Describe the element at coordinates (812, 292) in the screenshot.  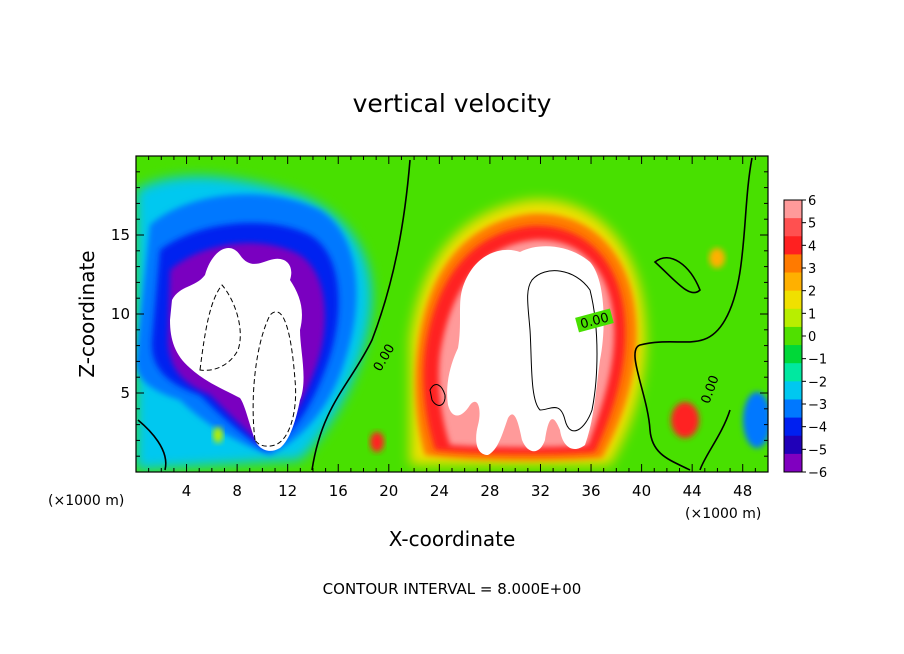
I see `colorbar-tick-label: 2` at that location.